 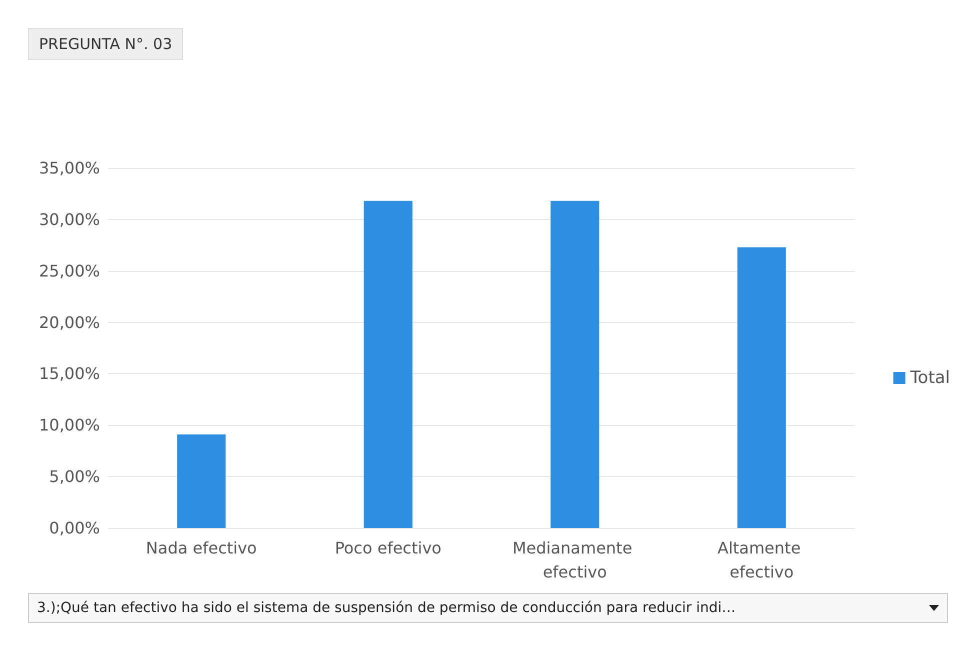 What do you see at coordinates (69, 374) in the screenshot?
I see `y-tick-label: 15,00%` at bounding box center [69, 374].